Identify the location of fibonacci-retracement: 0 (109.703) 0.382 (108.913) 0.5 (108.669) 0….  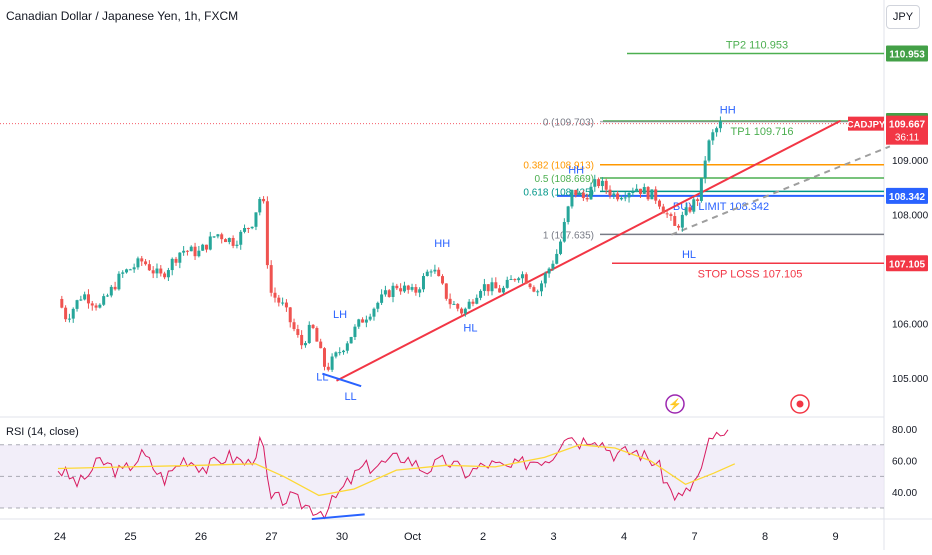
(703, 179).